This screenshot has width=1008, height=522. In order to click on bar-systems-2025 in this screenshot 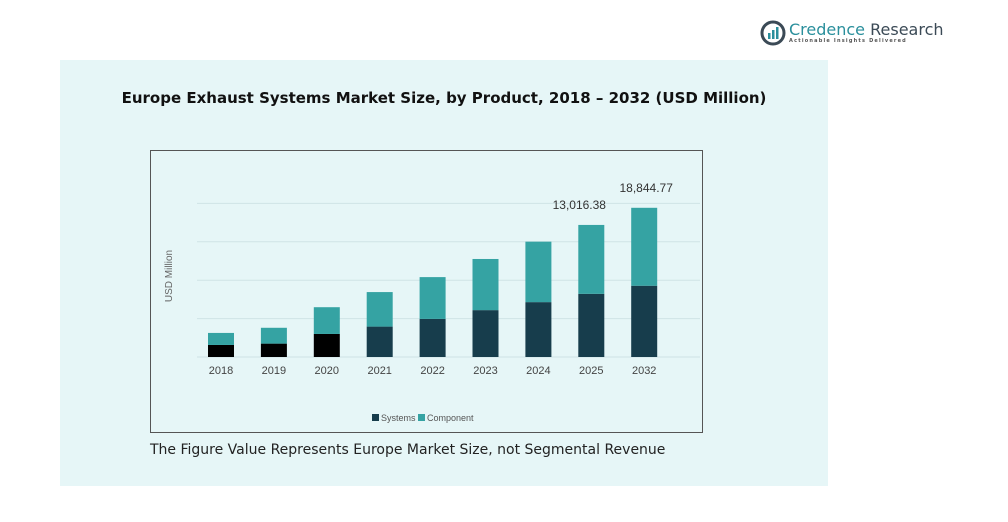, I will do `click(591, 325)`.